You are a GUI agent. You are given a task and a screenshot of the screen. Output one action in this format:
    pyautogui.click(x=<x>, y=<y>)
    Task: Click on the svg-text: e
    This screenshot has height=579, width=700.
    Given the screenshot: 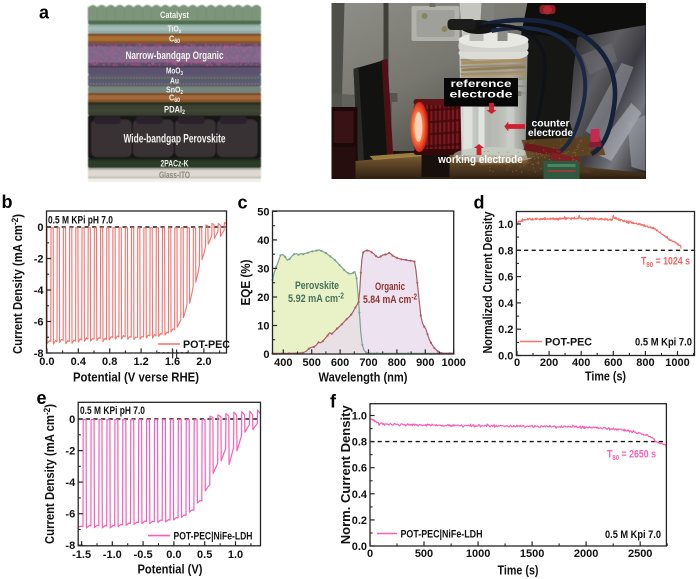 What is the action you would take?
    pyautogui.click(x=42, y=398)
    